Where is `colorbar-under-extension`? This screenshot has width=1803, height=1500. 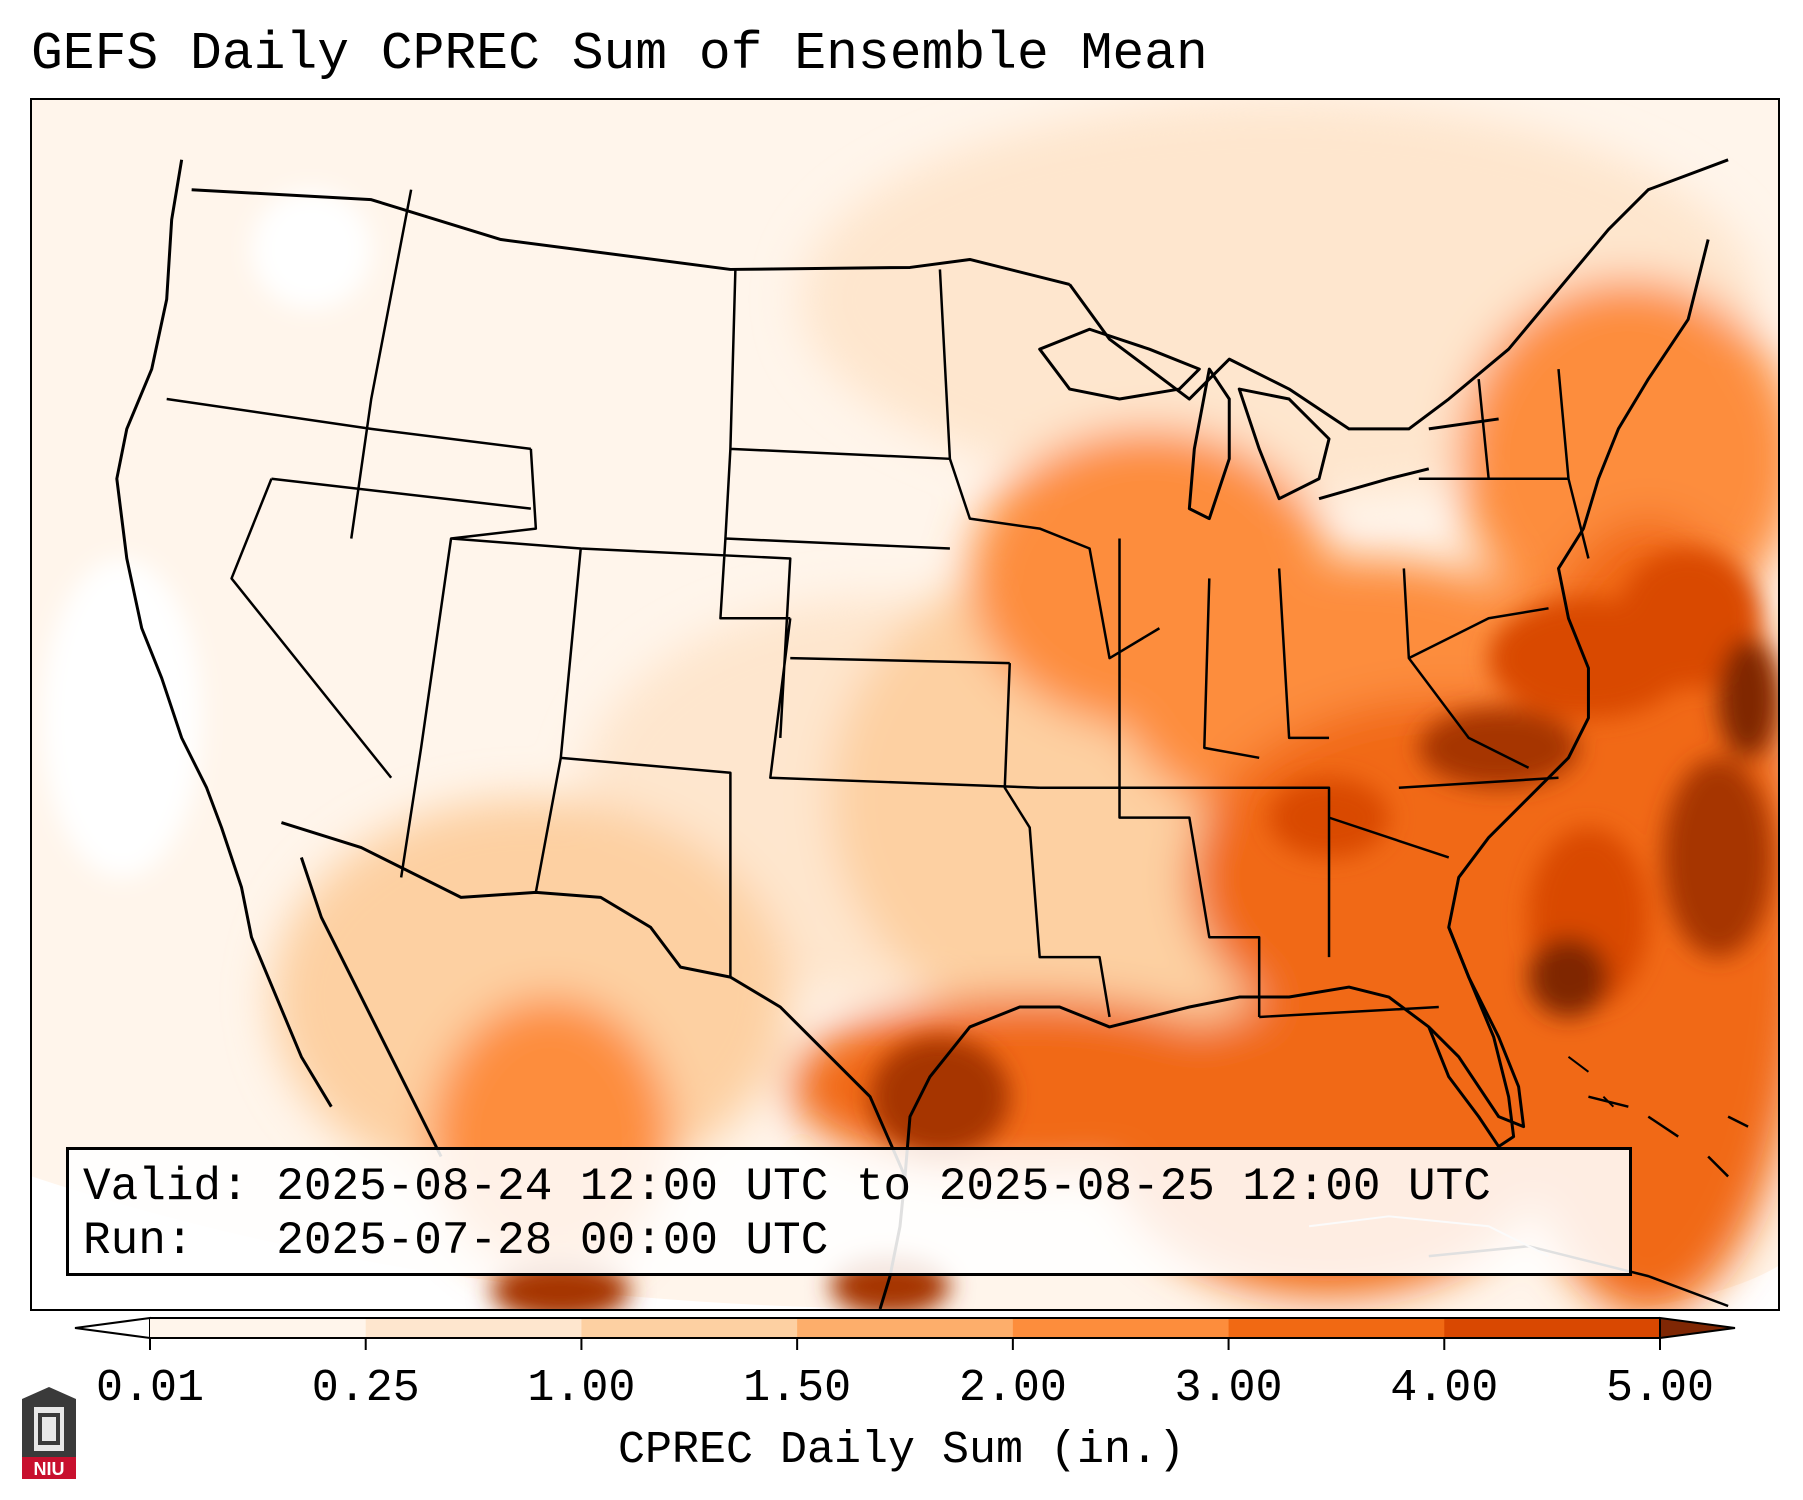 colorbar-under-extension is located at coordinates (112, 1328).